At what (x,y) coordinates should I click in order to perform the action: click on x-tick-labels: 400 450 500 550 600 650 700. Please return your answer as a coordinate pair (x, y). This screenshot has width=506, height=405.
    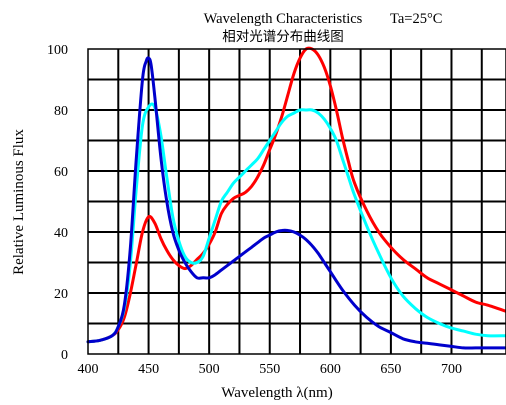
    Looking at the image, I should click on (270, 369).